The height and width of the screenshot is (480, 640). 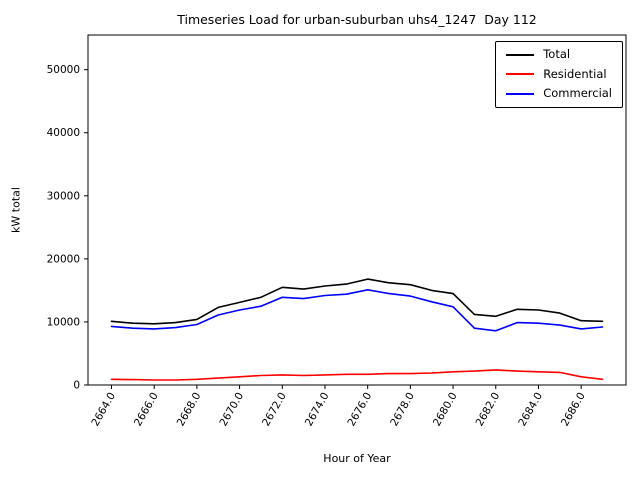 I want to click on series-line-commercial, so click(x=357, y=310).